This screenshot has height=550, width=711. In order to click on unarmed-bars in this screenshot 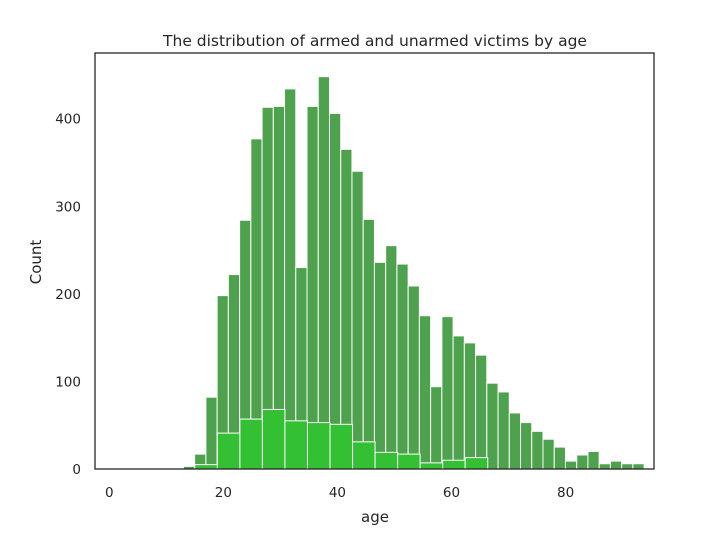, I will do `click(341, 439)`.